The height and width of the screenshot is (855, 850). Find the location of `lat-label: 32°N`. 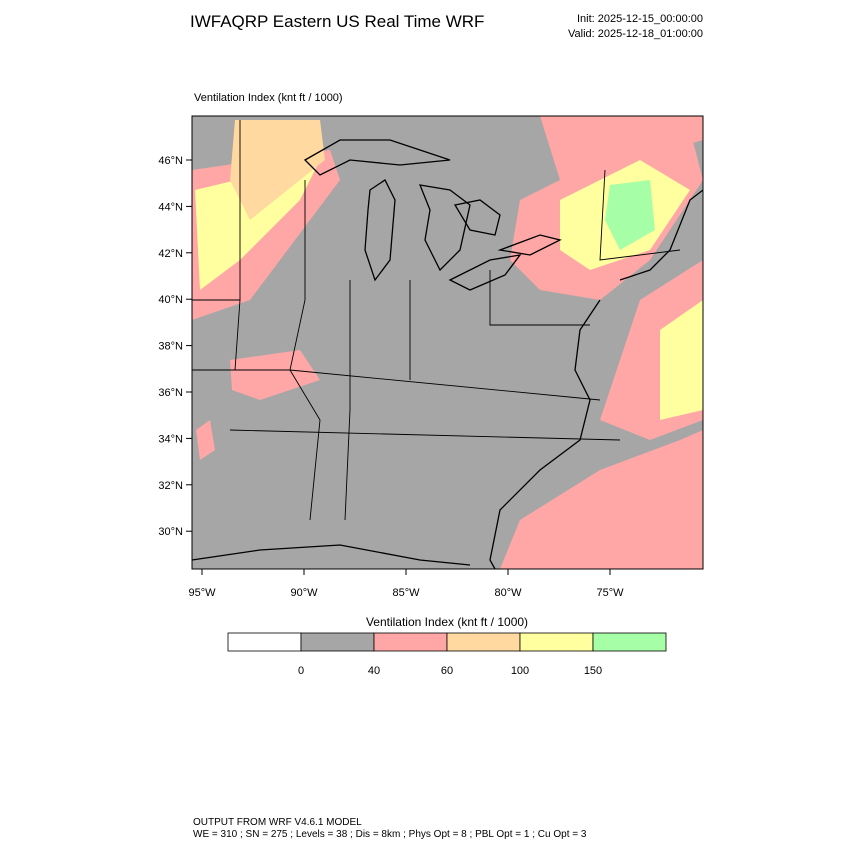

lat-label: 32°N is located at coordinates (170, 486).